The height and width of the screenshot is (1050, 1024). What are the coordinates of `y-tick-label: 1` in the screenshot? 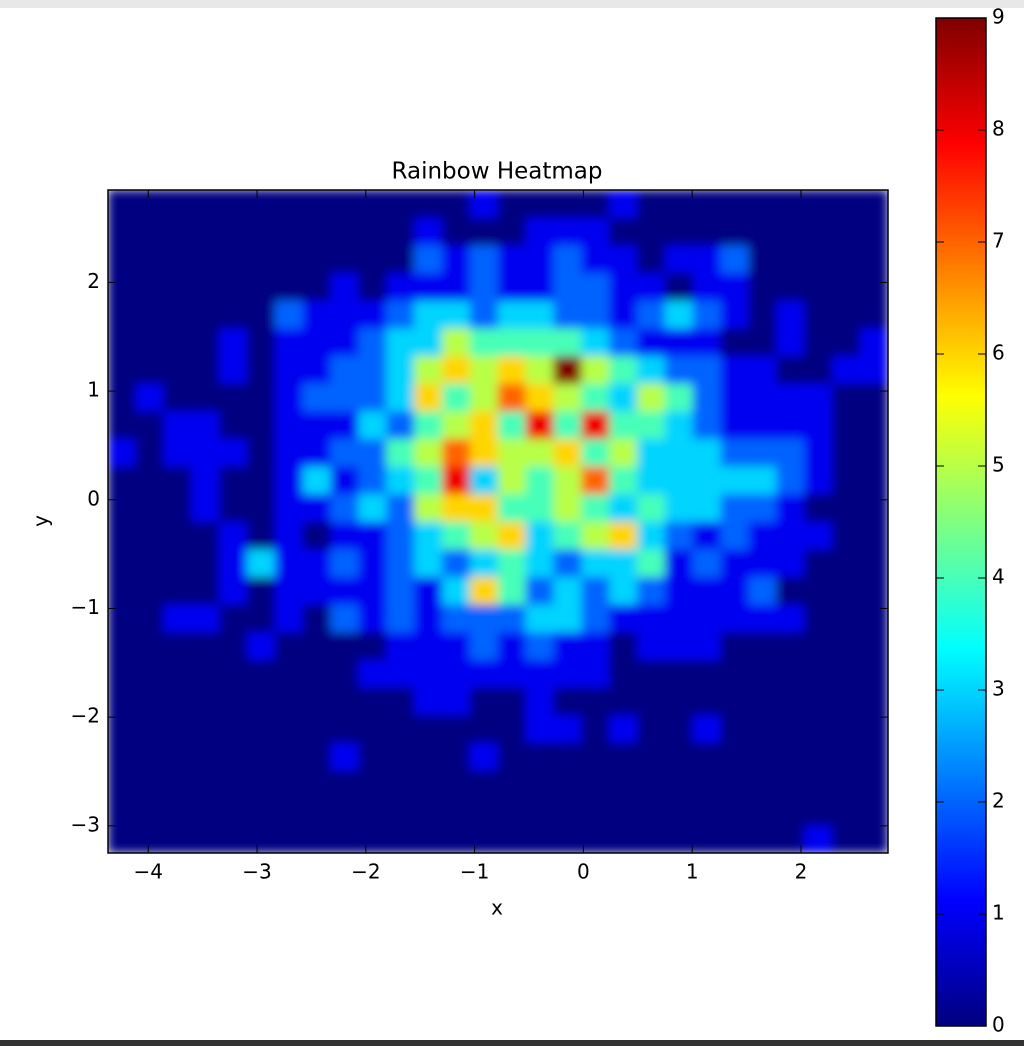 It's located at (93, 390).